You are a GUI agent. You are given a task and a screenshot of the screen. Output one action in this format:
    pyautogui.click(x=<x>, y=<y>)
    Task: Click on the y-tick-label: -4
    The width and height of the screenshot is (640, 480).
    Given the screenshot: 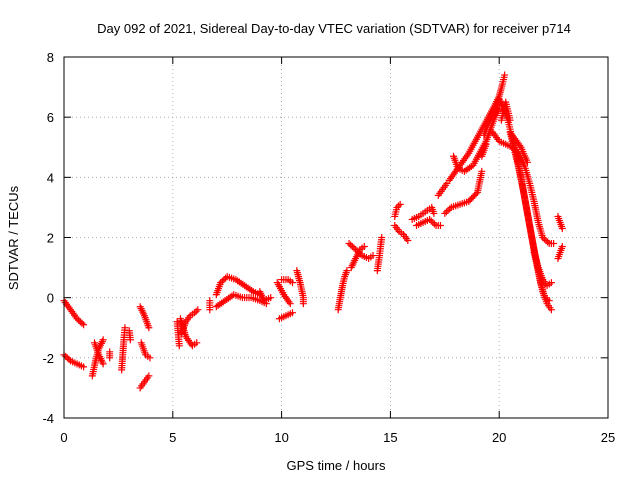 What is the action you would take?
    pyautogui.click(x=48, y=418)
    